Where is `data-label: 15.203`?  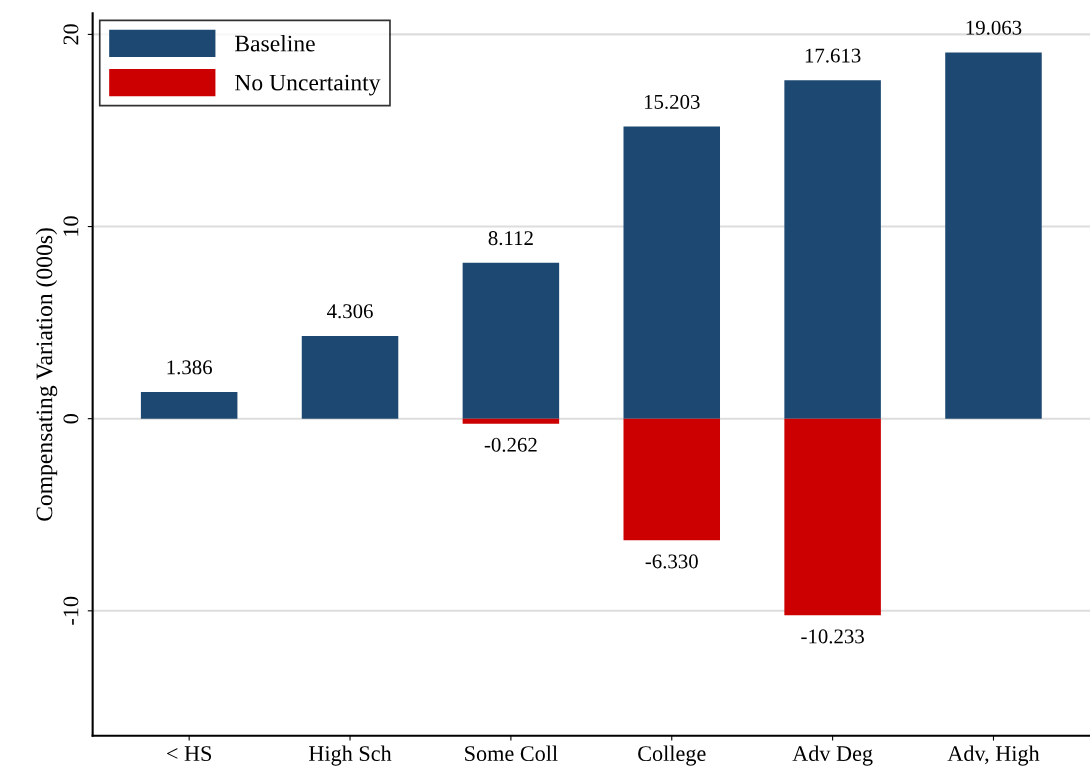
data-label: 15.203 is located at coordinates (672, 101).